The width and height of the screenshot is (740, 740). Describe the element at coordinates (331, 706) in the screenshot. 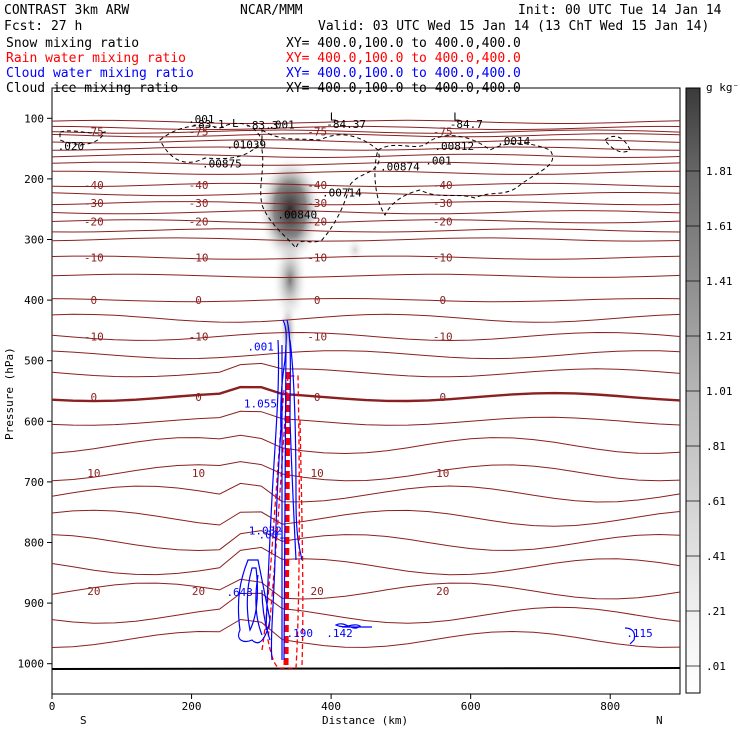

I see `x-tick-label: 400` at that location.